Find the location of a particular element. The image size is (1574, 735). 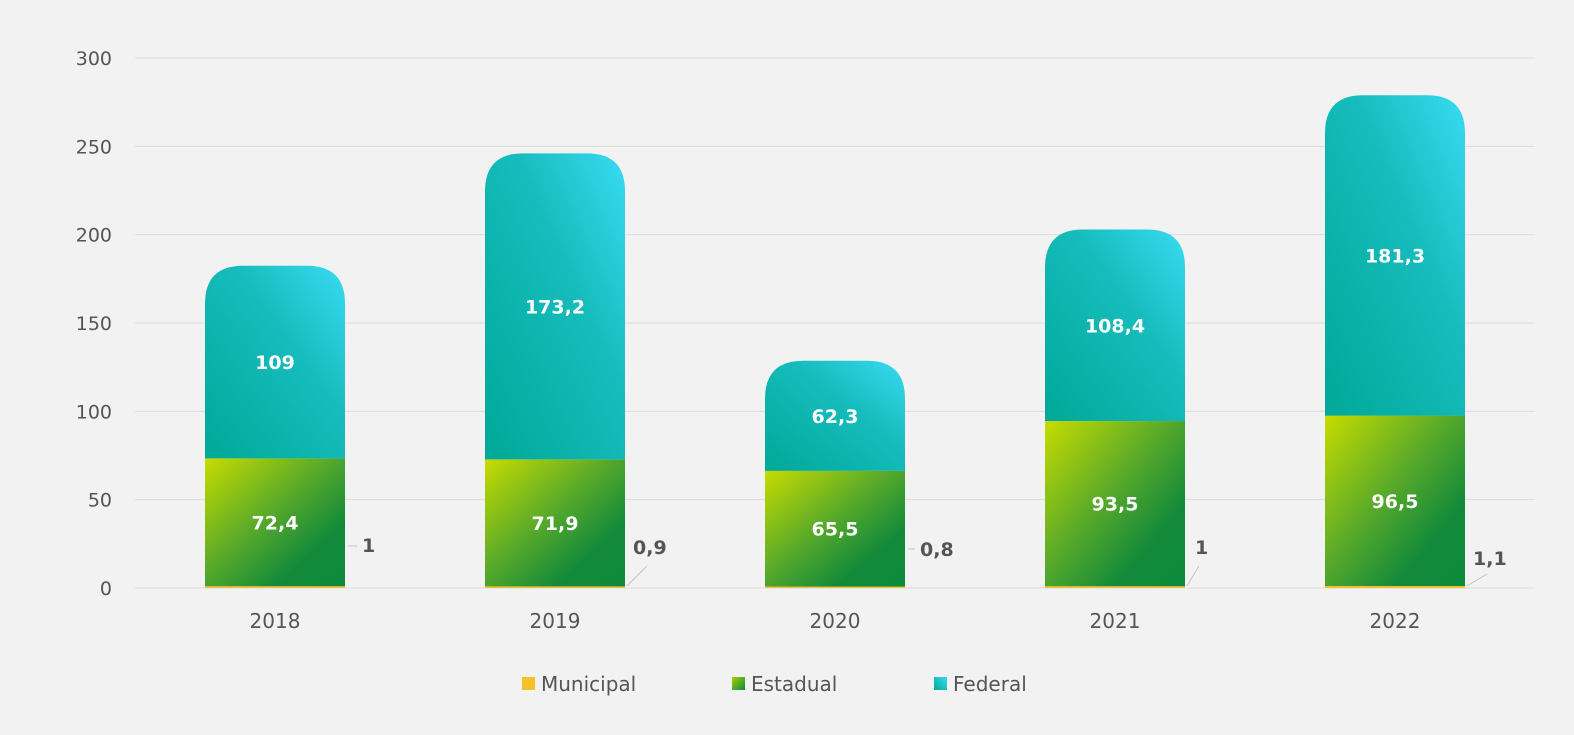

data-label-estadual-2021: 93,5 is located at coordinates (1115, 505).